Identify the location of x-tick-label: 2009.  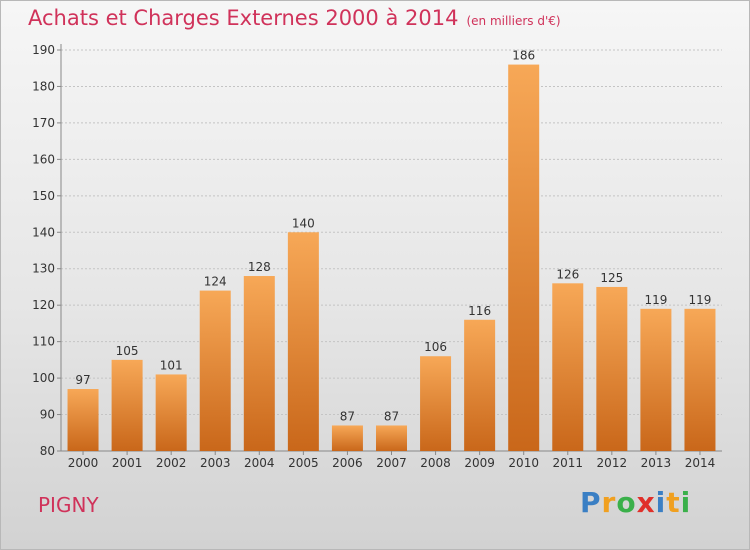
(479, 463).